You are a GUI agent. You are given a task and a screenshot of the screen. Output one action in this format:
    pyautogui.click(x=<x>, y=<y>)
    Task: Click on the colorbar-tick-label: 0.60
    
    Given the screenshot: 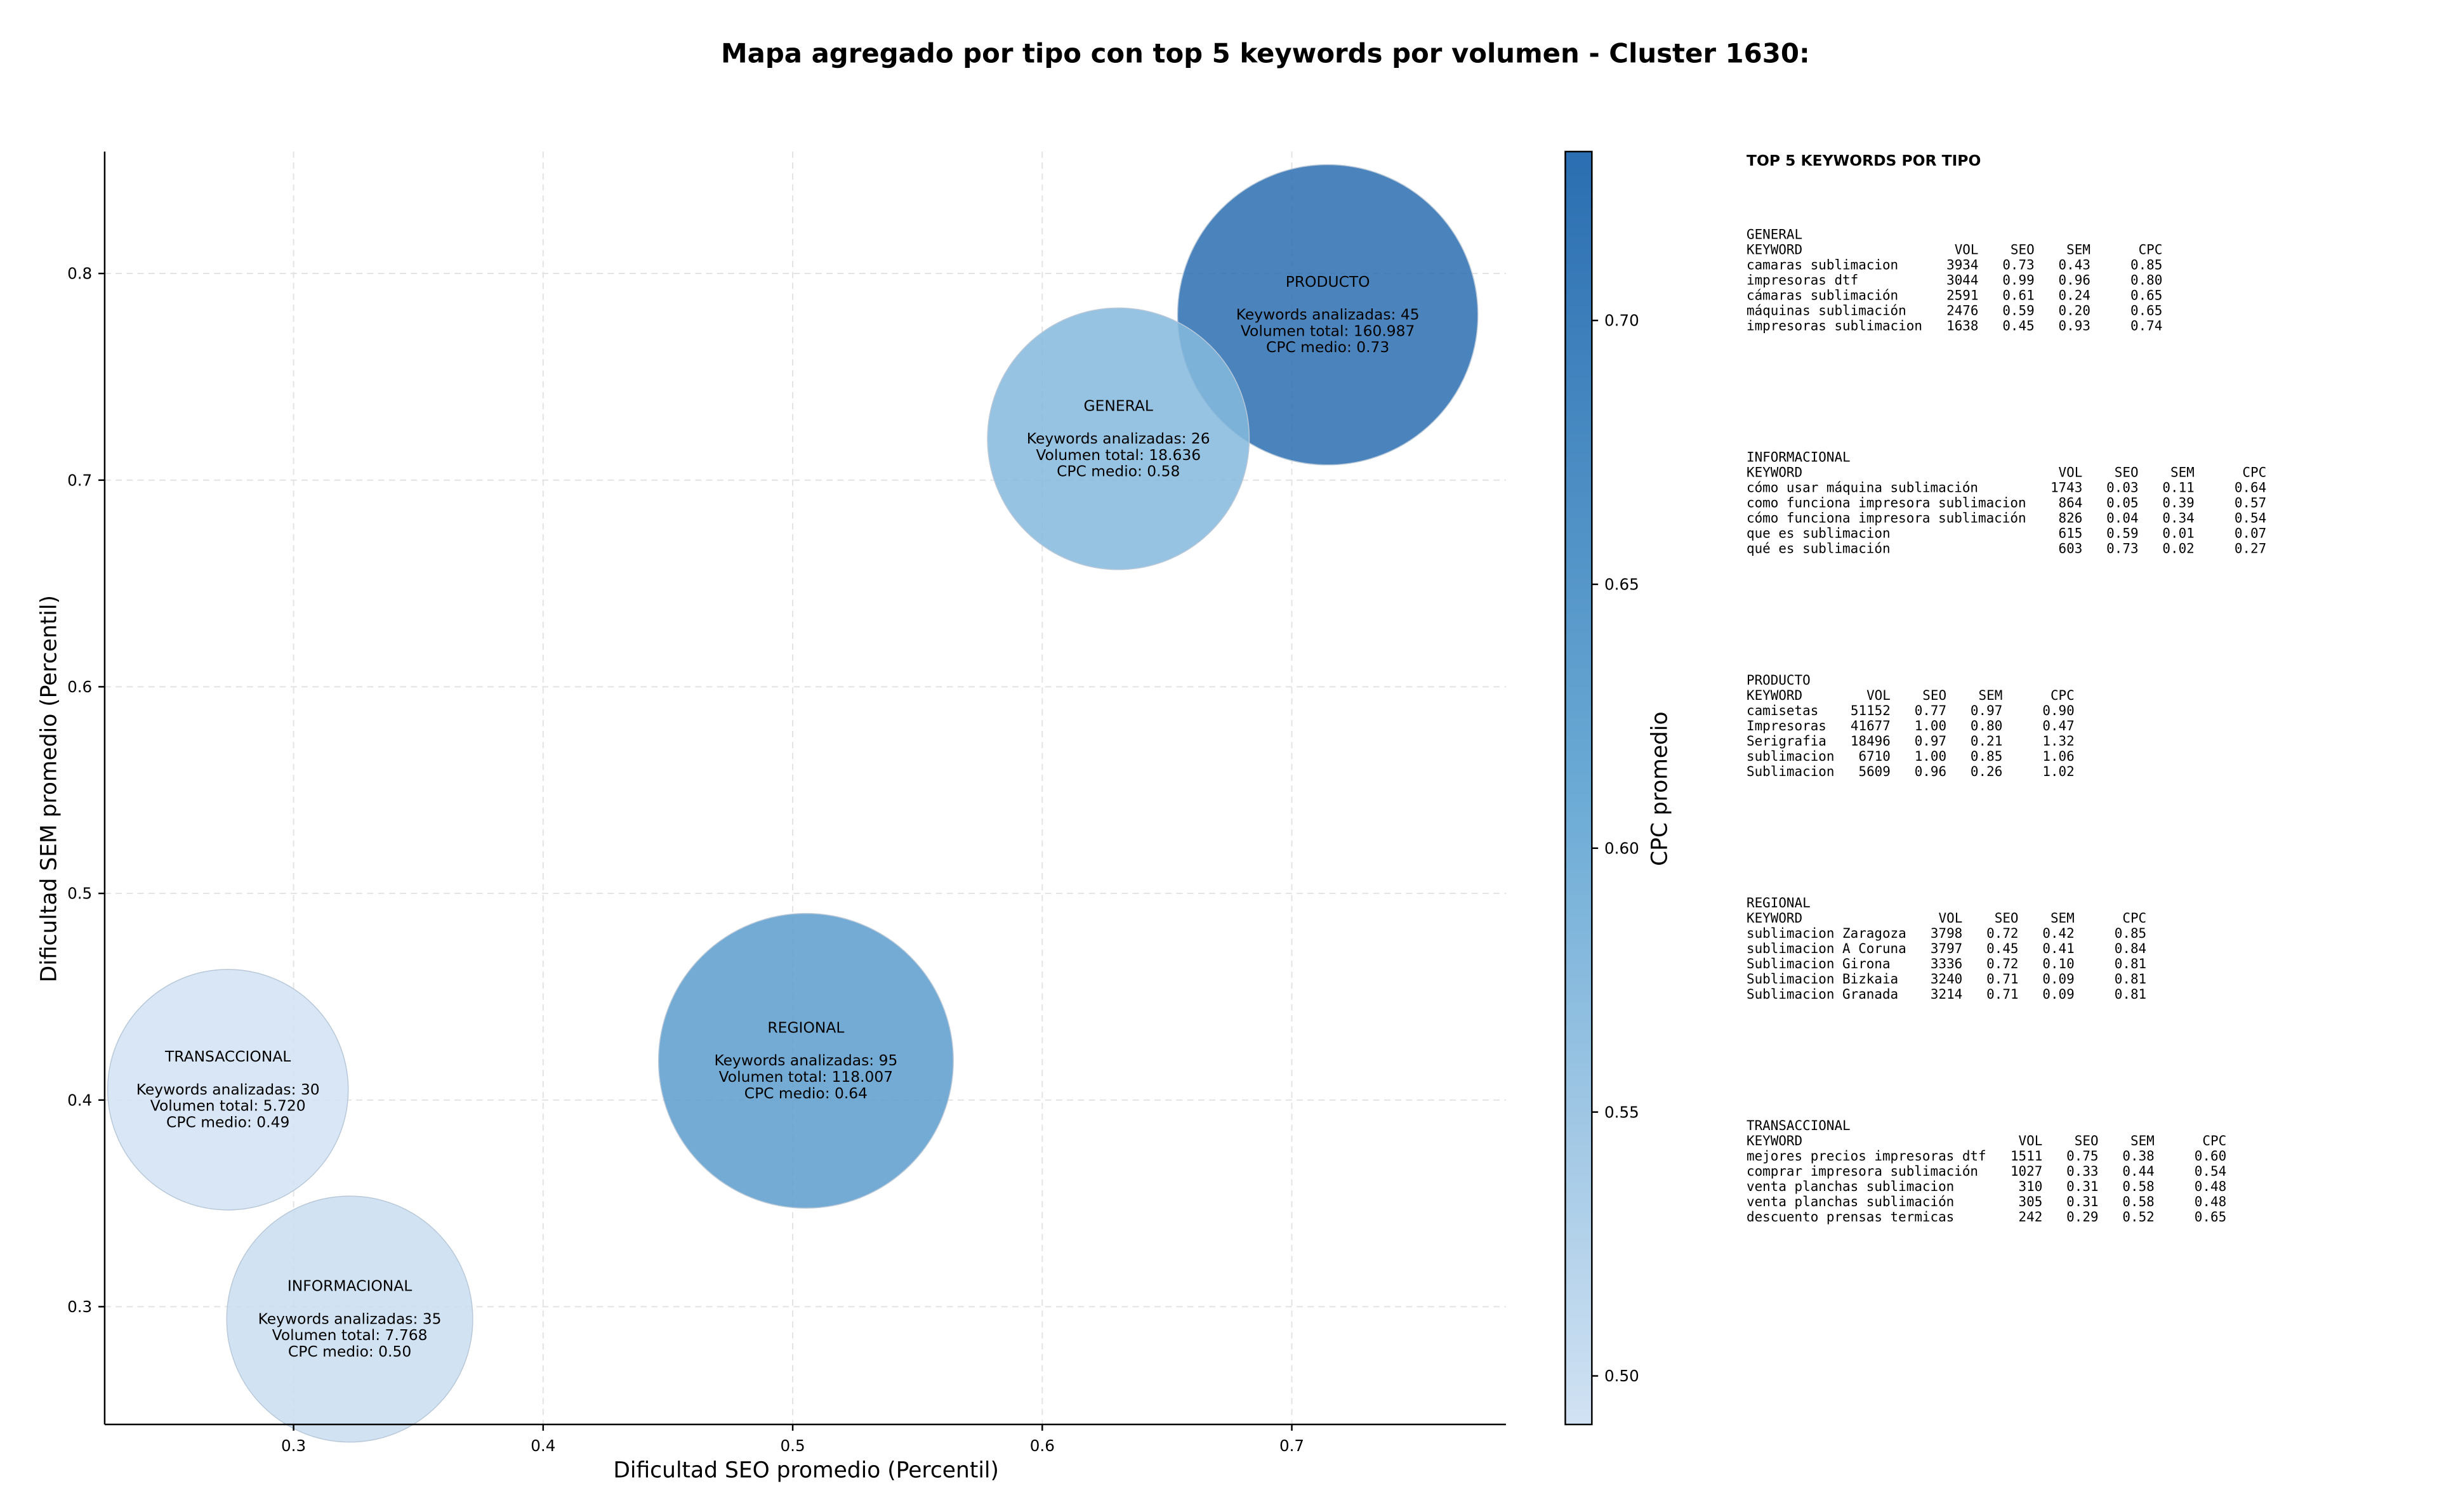 What is the action you would take?
    pyautogui.click(x=1621, y=848)
    